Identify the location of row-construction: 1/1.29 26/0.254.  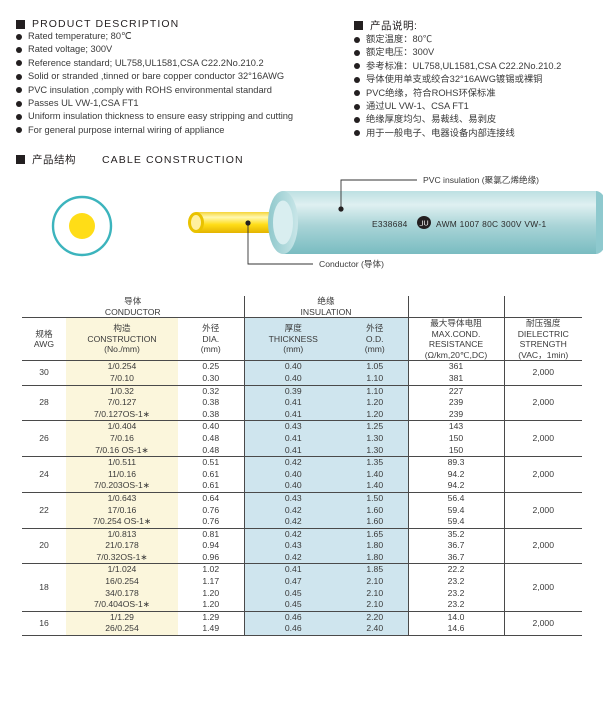
(122, 624).